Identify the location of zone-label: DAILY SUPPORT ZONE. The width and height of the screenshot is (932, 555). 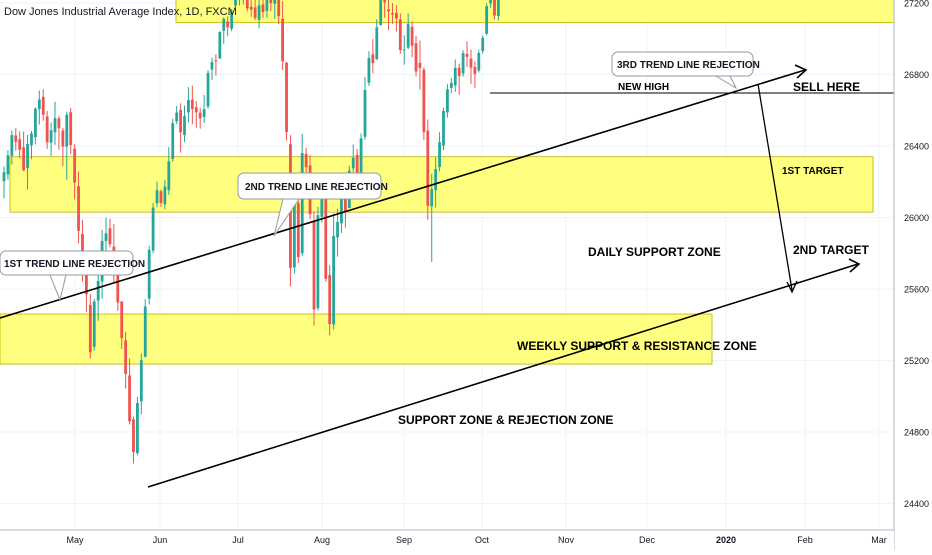
(654, 252).